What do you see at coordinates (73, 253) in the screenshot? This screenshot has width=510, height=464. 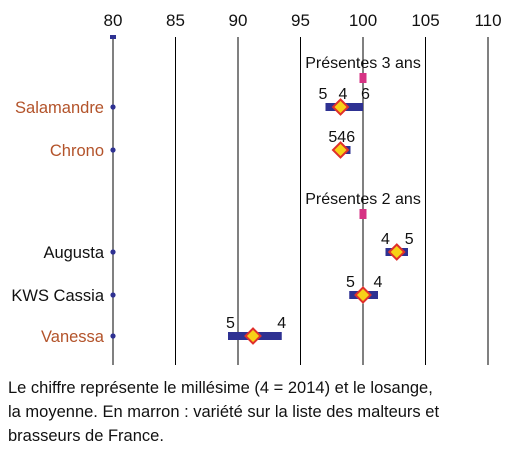 I see `variety-label: Augusta` at bounding box center [73, 253].